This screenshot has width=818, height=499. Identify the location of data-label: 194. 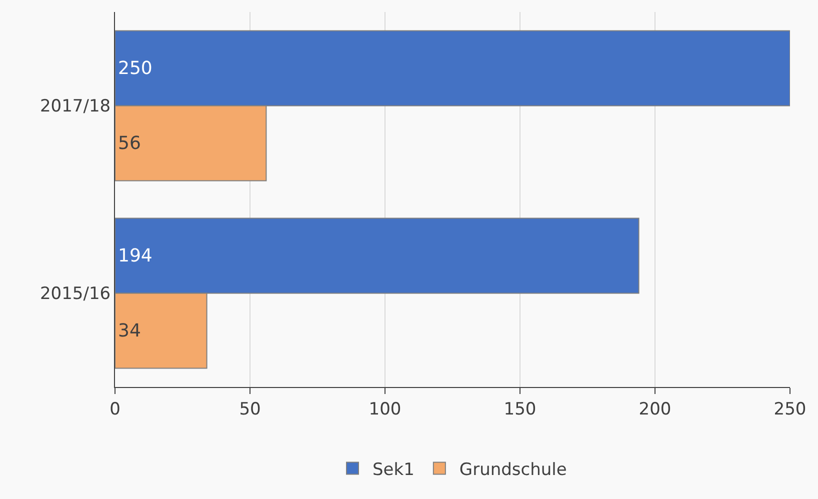
(135, 255).